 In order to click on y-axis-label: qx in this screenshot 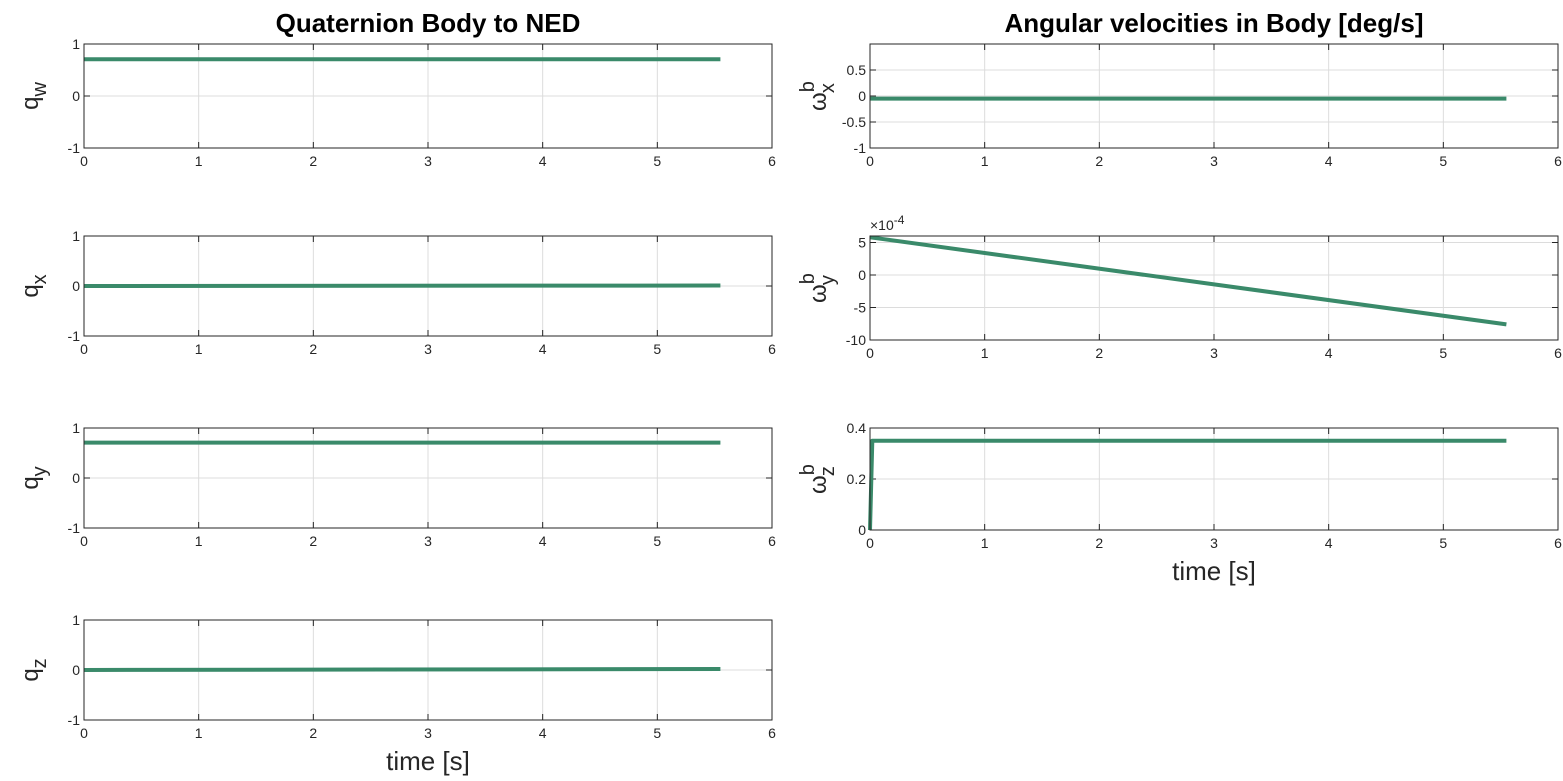, I will do `click(34, 285)`.